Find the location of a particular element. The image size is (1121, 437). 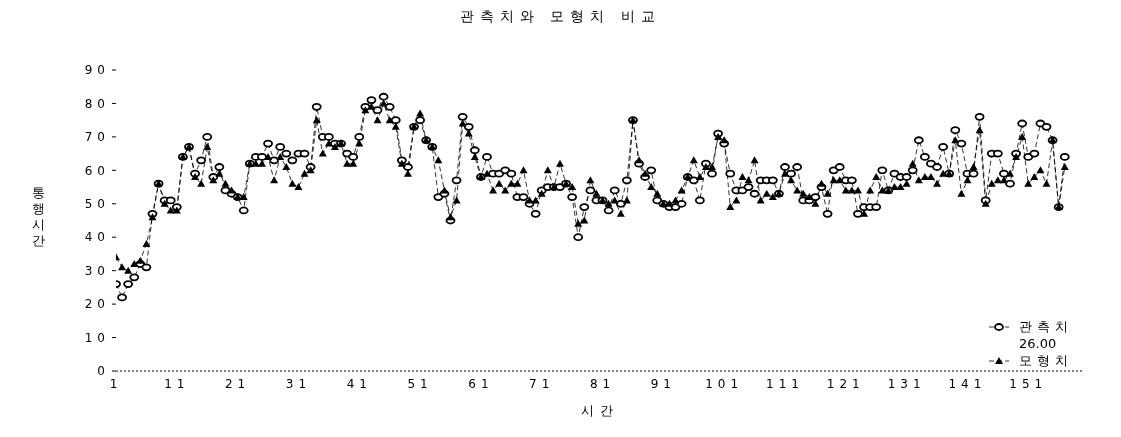

x-tick-label: 71 is located at coordinates (542, 383).